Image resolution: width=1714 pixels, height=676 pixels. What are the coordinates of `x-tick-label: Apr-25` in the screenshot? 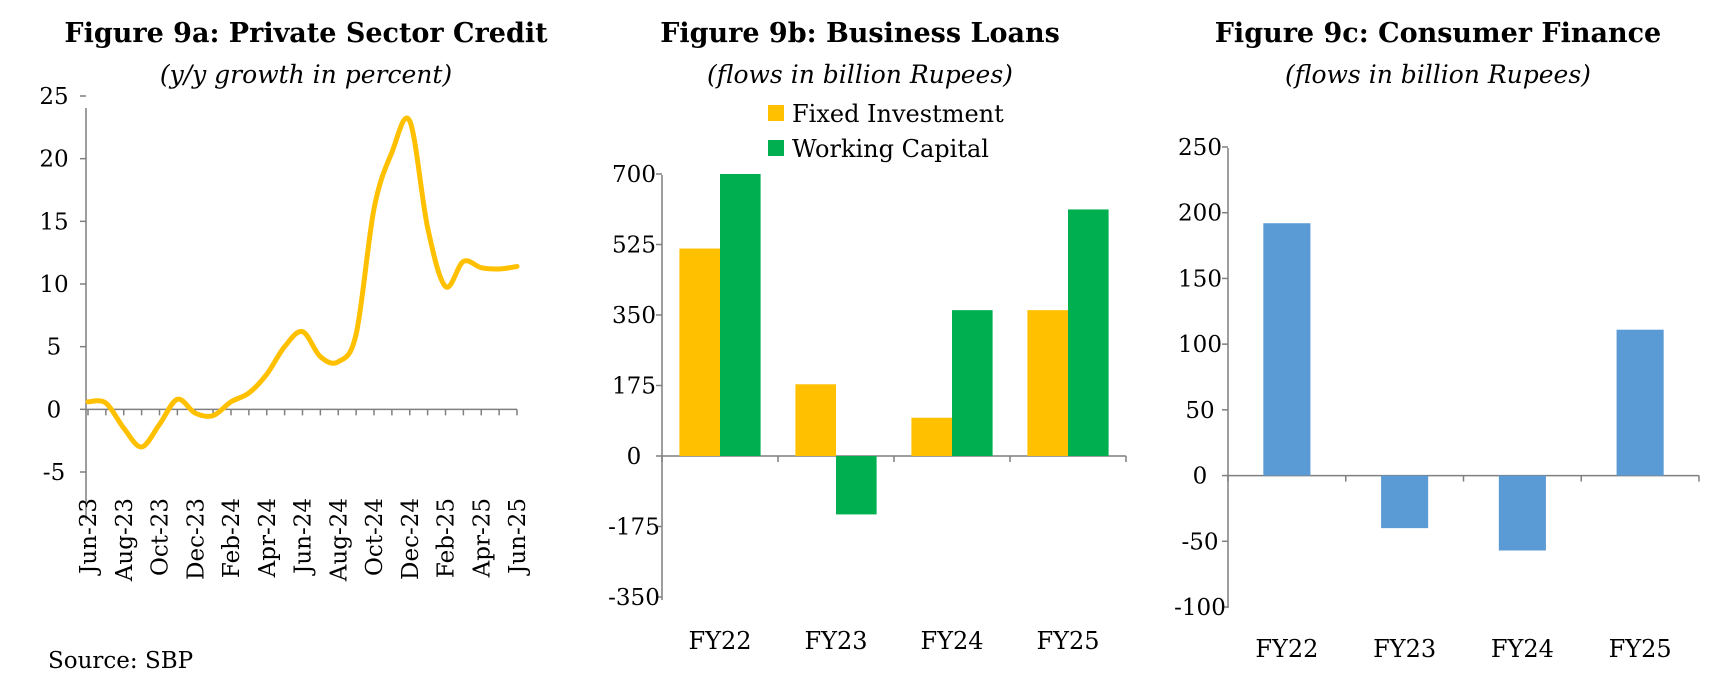 It's located at (482, 538).